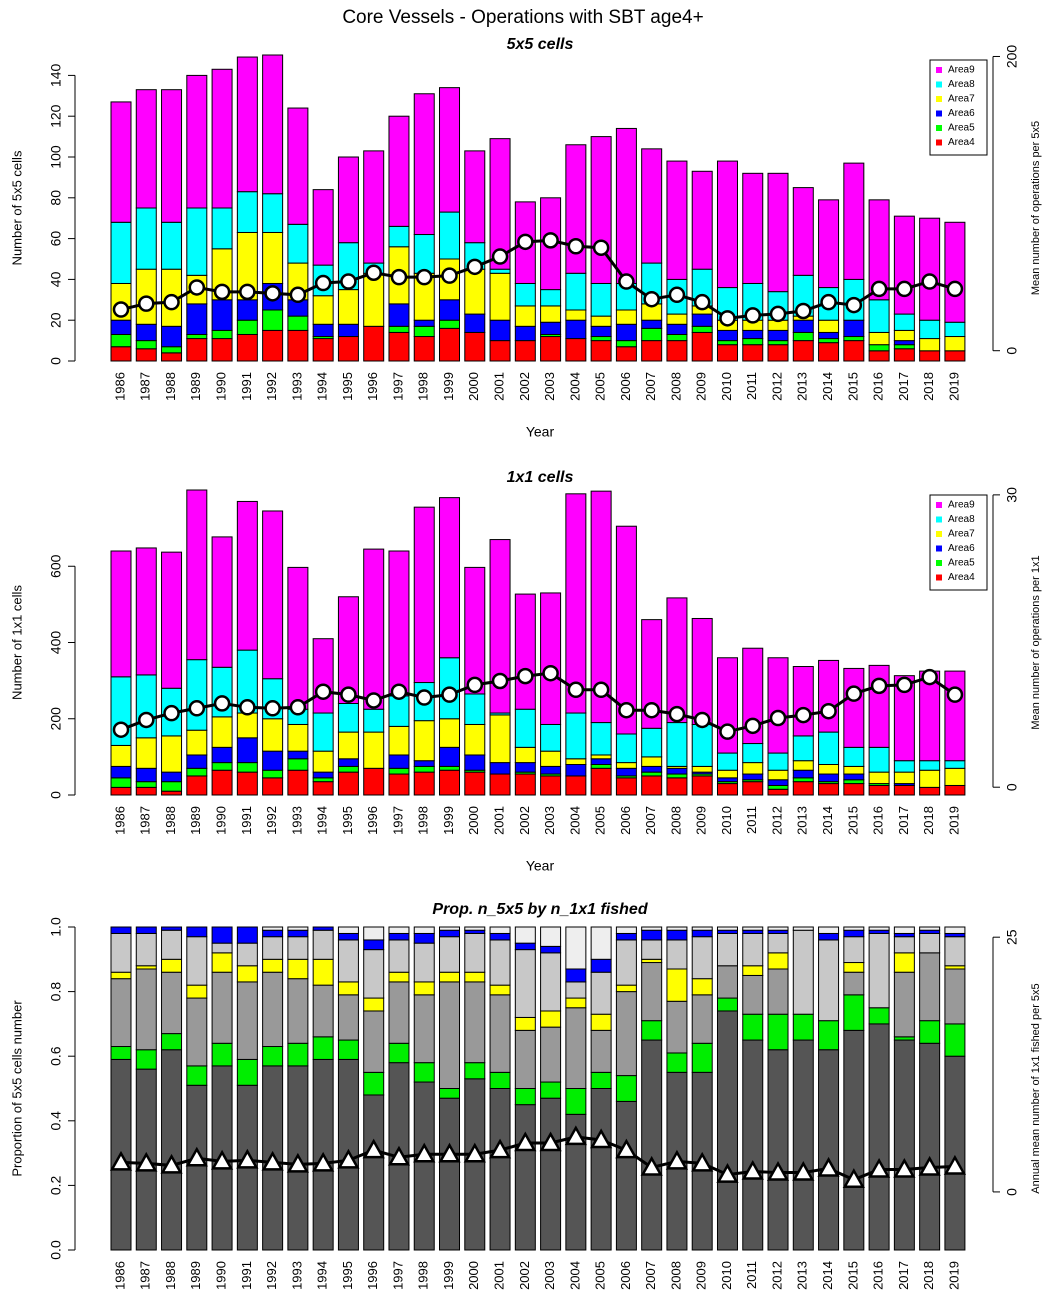 The image size is (1046, 1307). I want to click on y2-tick-label: 25, so click(1012, 937).